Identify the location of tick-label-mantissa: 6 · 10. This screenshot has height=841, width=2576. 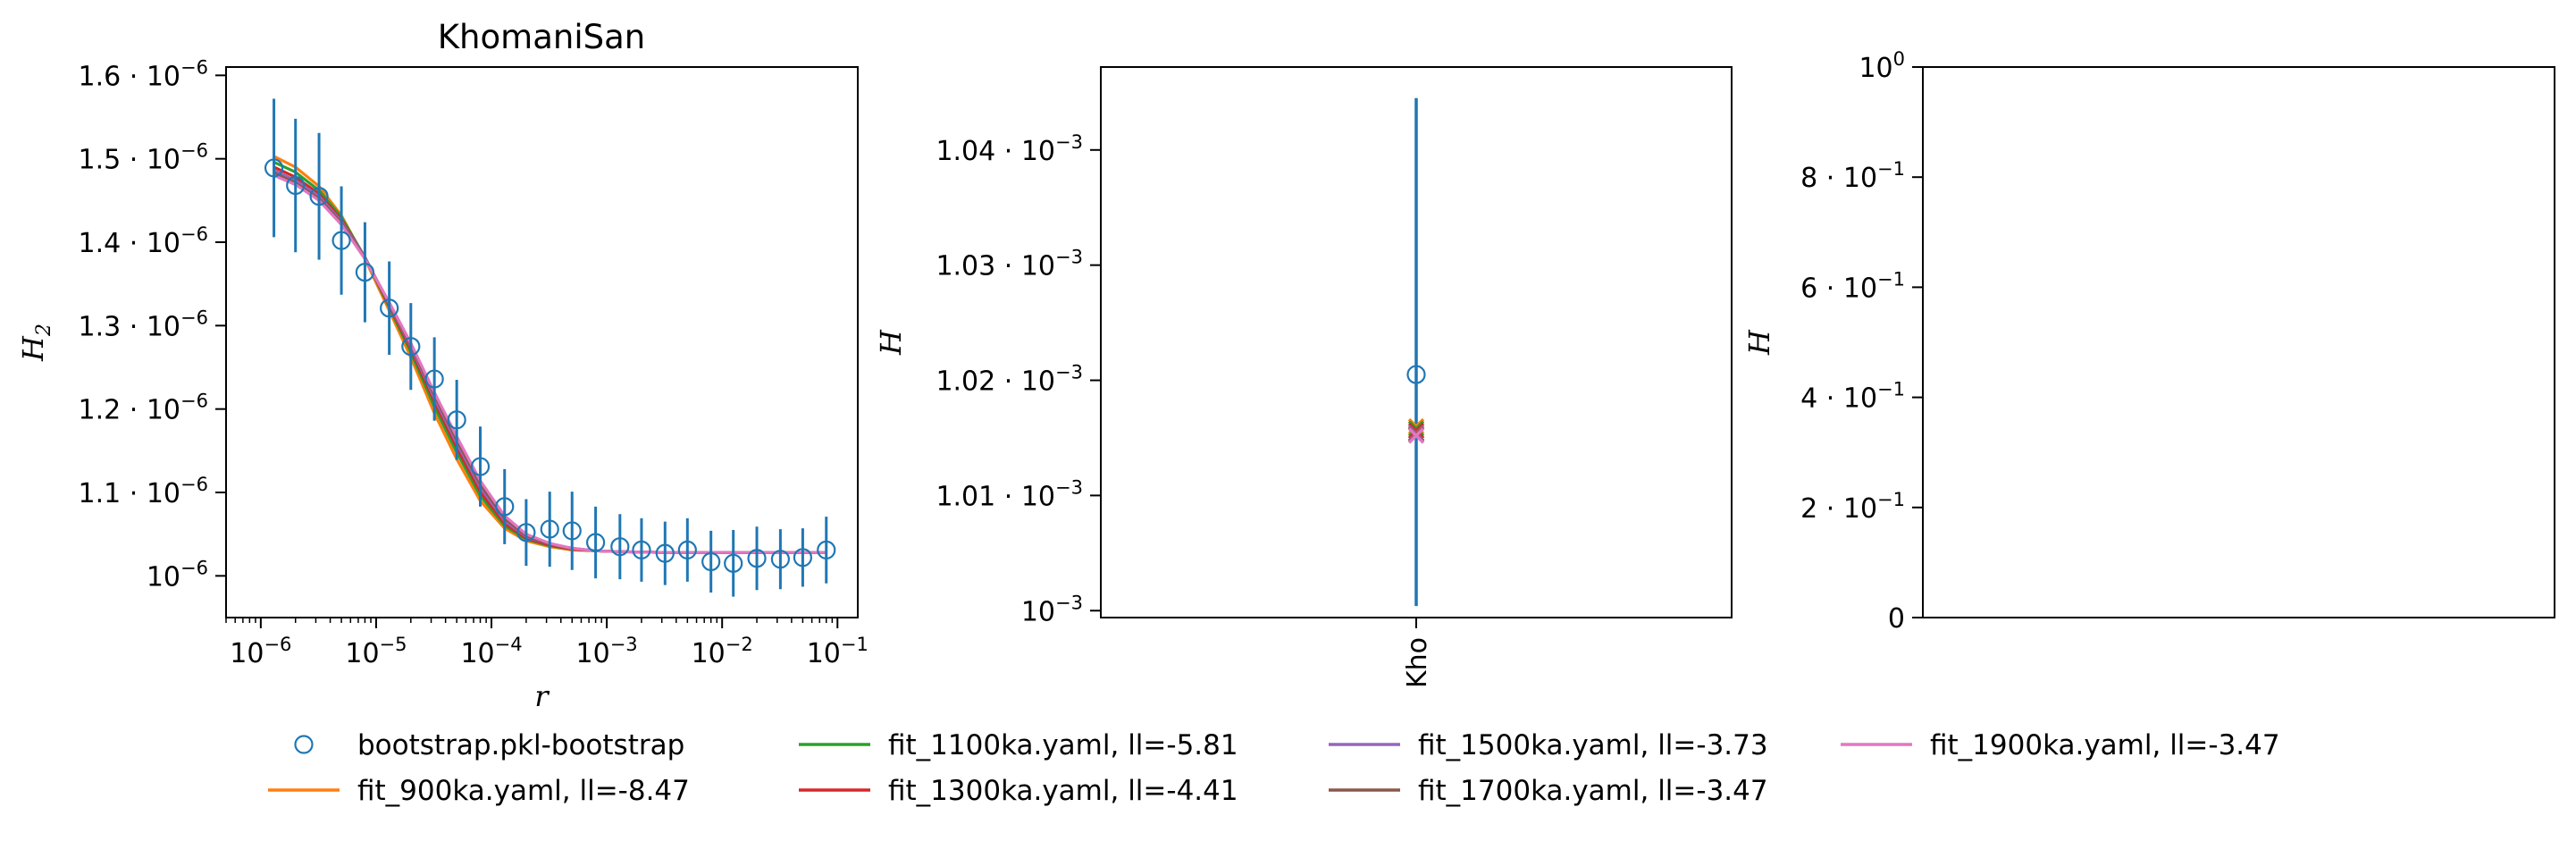
(1838, 288).